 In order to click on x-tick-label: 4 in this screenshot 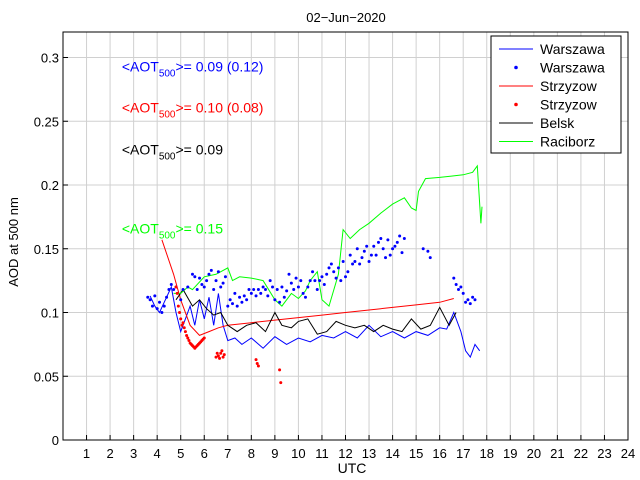, I will do `click(157, 453)`.